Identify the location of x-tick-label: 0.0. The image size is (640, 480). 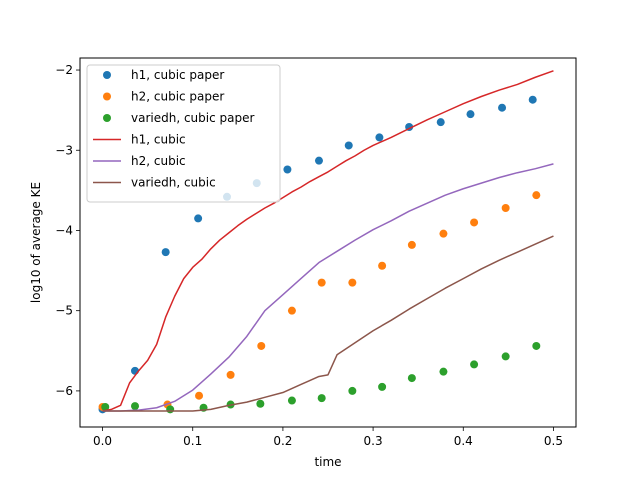
(102, 441).